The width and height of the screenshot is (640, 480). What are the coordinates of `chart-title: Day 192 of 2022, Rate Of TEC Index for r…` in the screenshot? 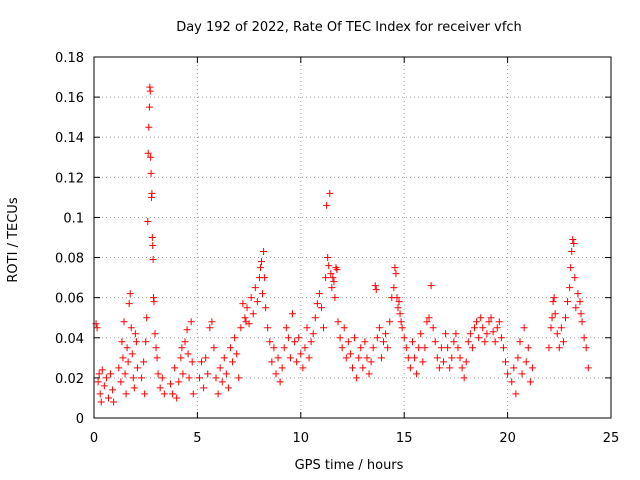 It's located at (349, 27).